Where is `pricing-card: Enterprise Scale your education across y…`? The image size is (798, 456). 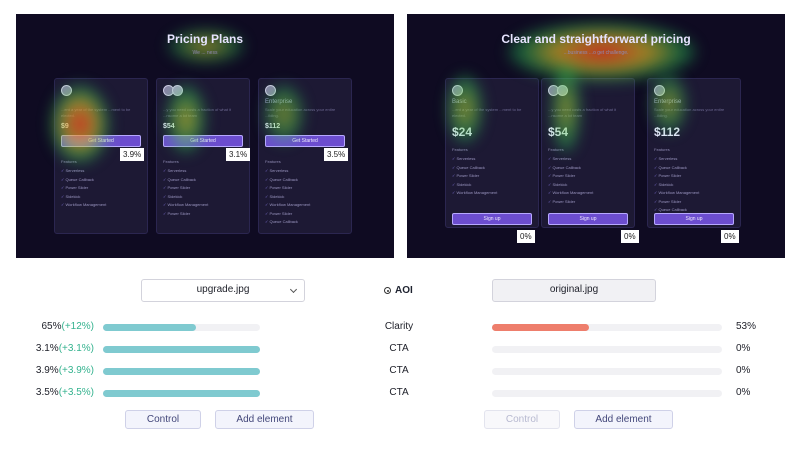 pricing-card: Enterprise Scale your education across y… is located at coordinates (694, 153).